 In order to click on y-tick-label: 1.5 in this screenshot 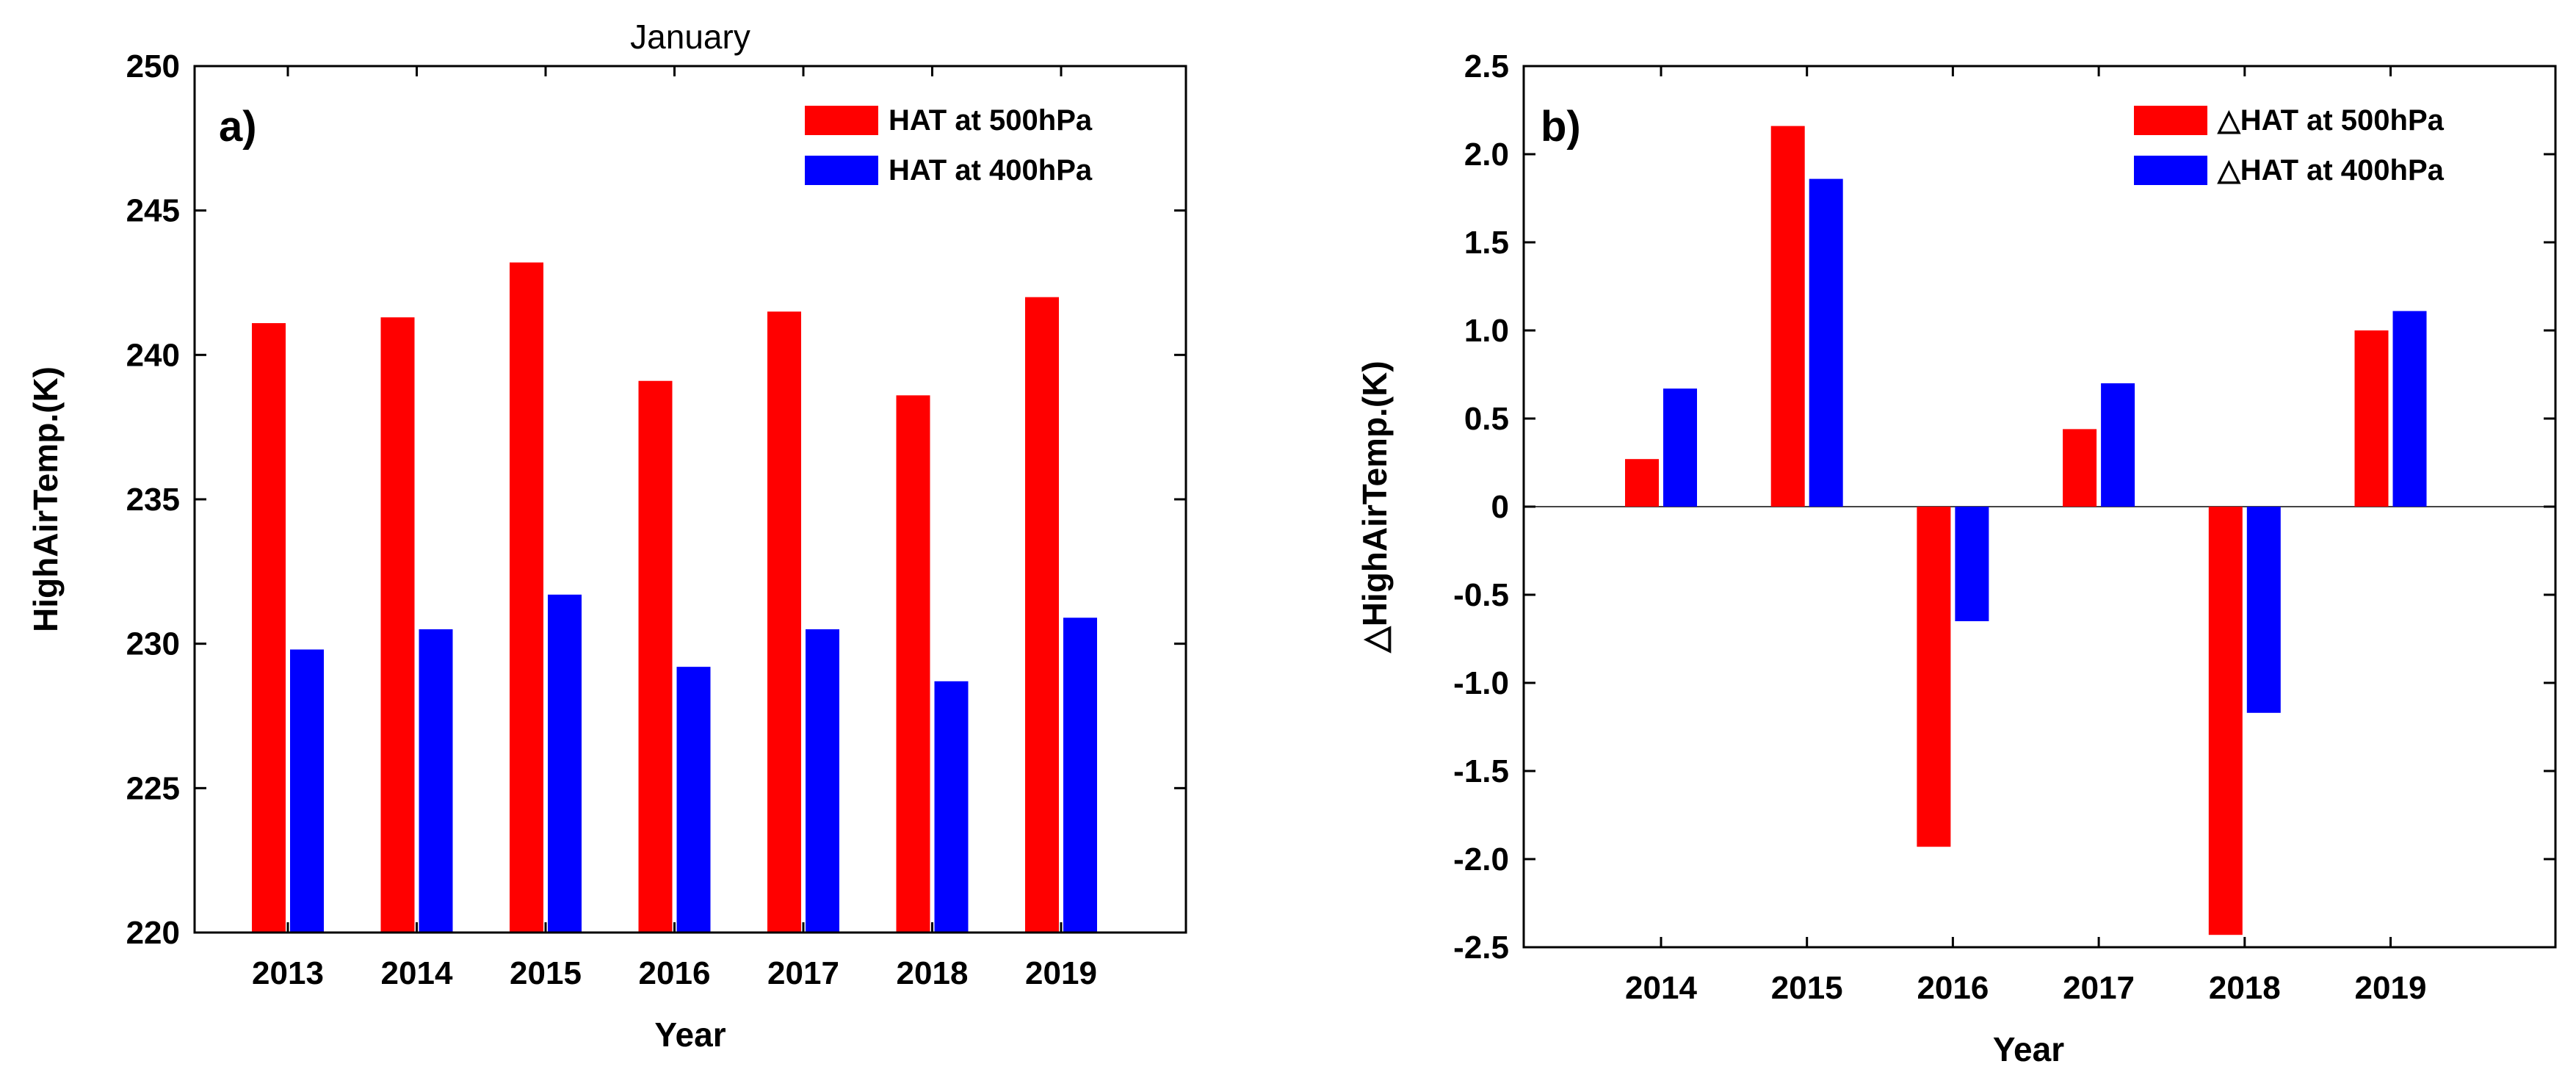, I will do `click(1486, 243)`.